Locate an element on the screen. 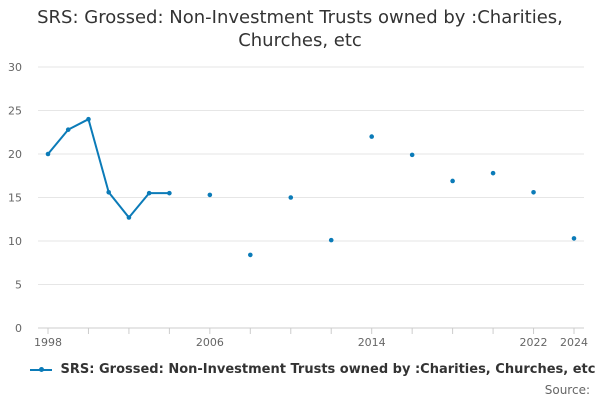 The width and height of the screenshot is (600, 400). series-lines is located at coordinates (108, 168).